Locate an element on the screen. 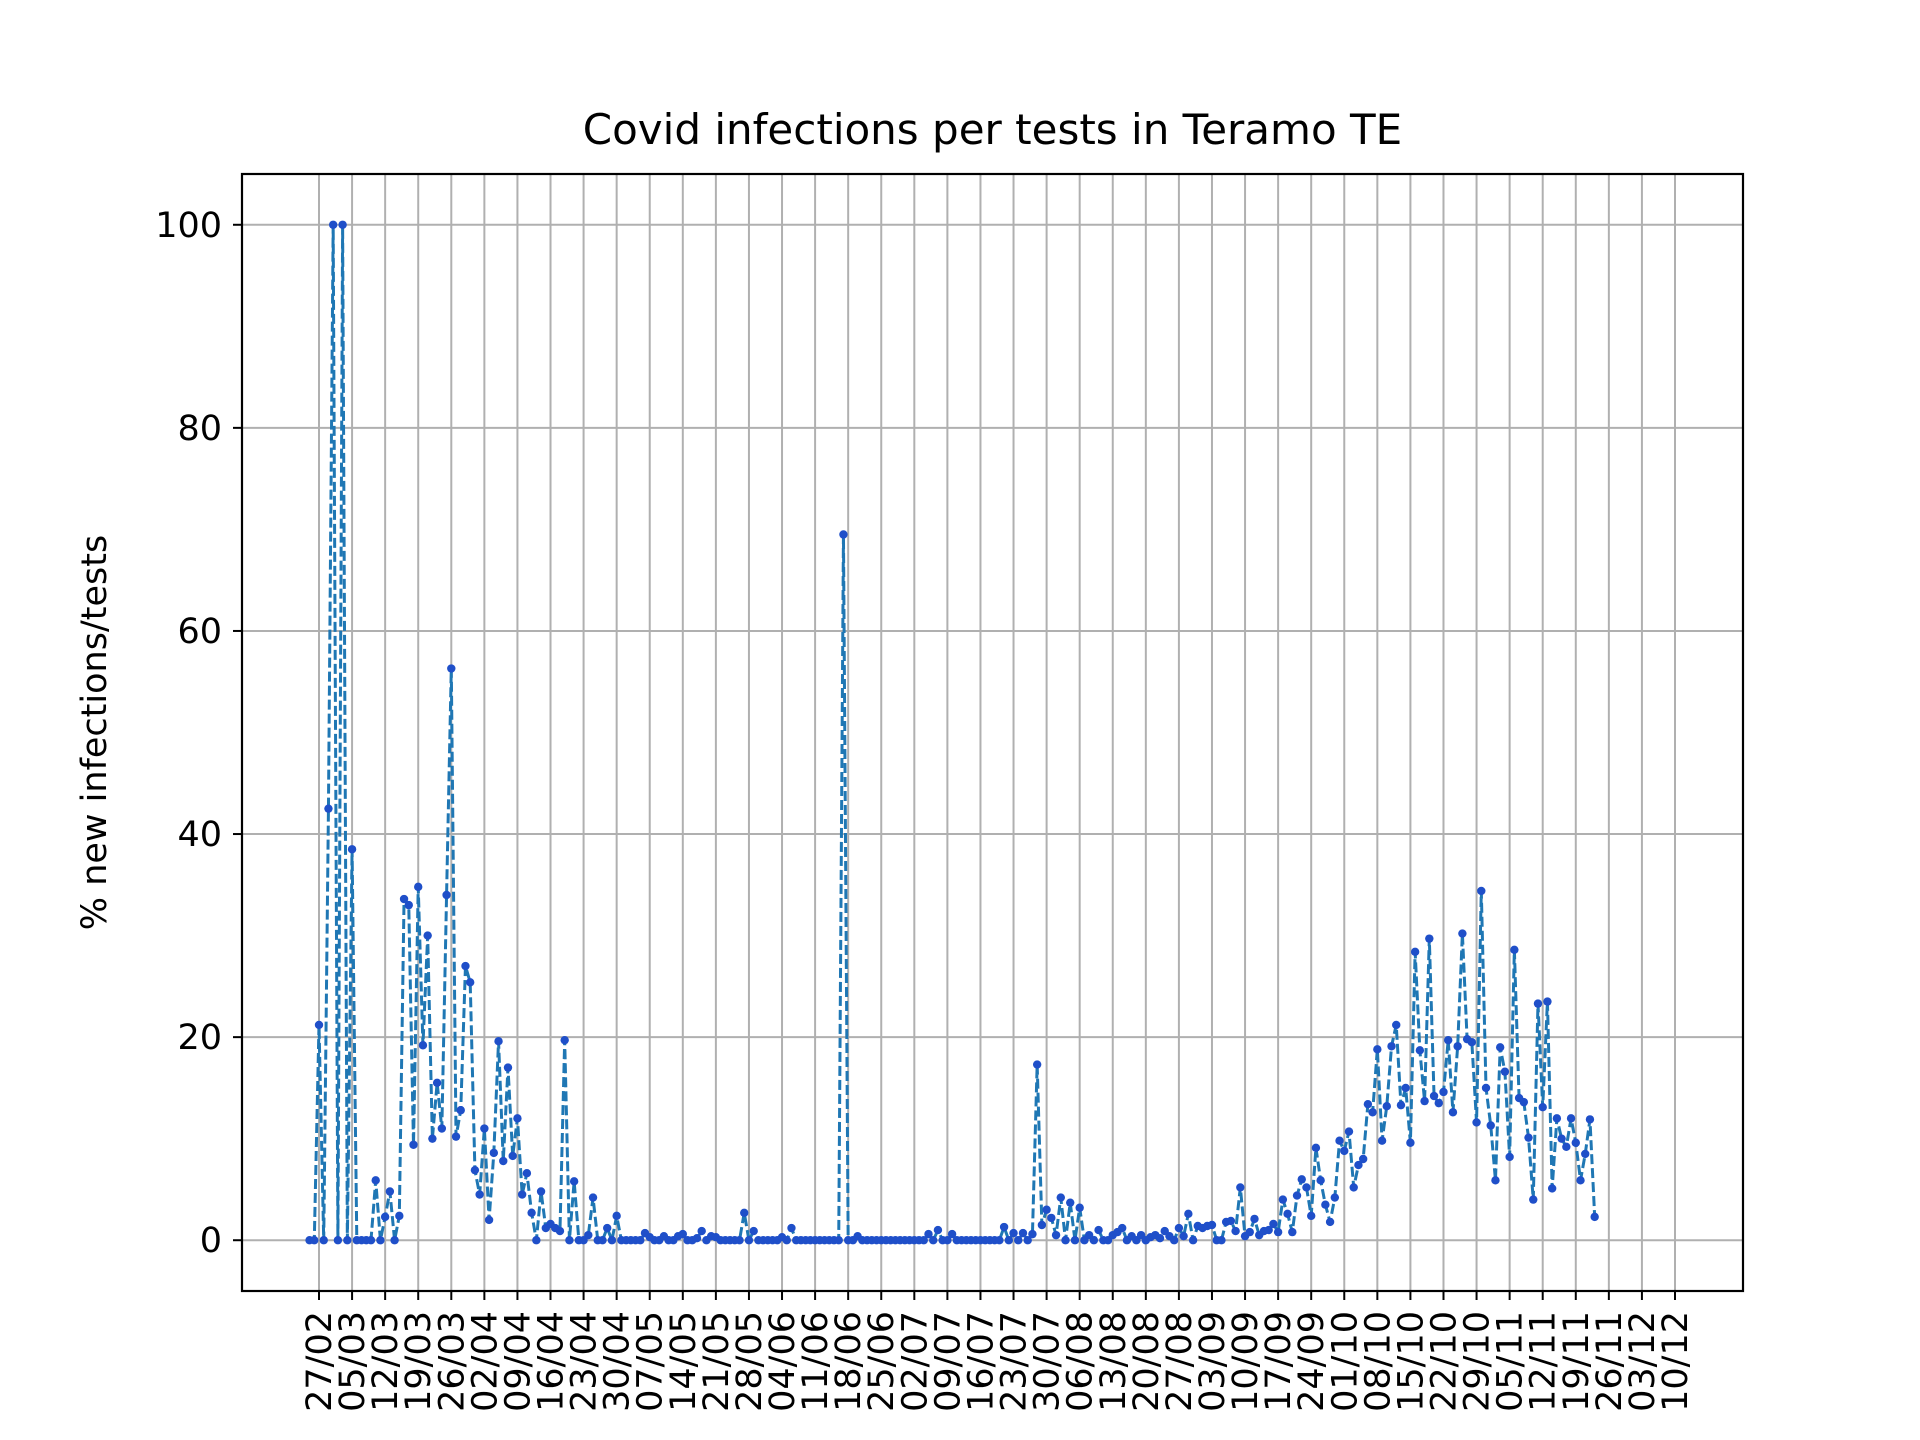 Image resolution: width=1920 pixels, height=1440 pixels. x-tick-label: 23/04 is located at coordinates (585, 1361).